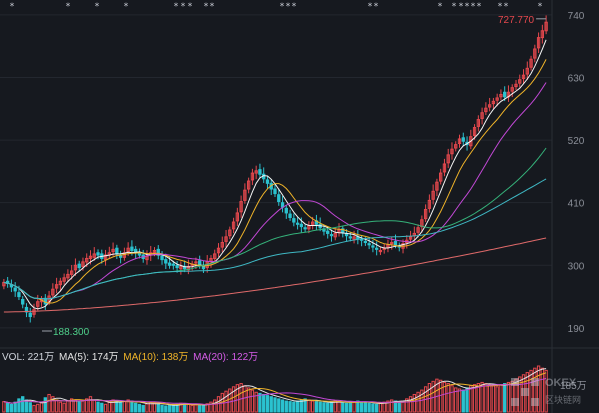  I want to click on volume-axis-label: 185万, so click(573, 386).